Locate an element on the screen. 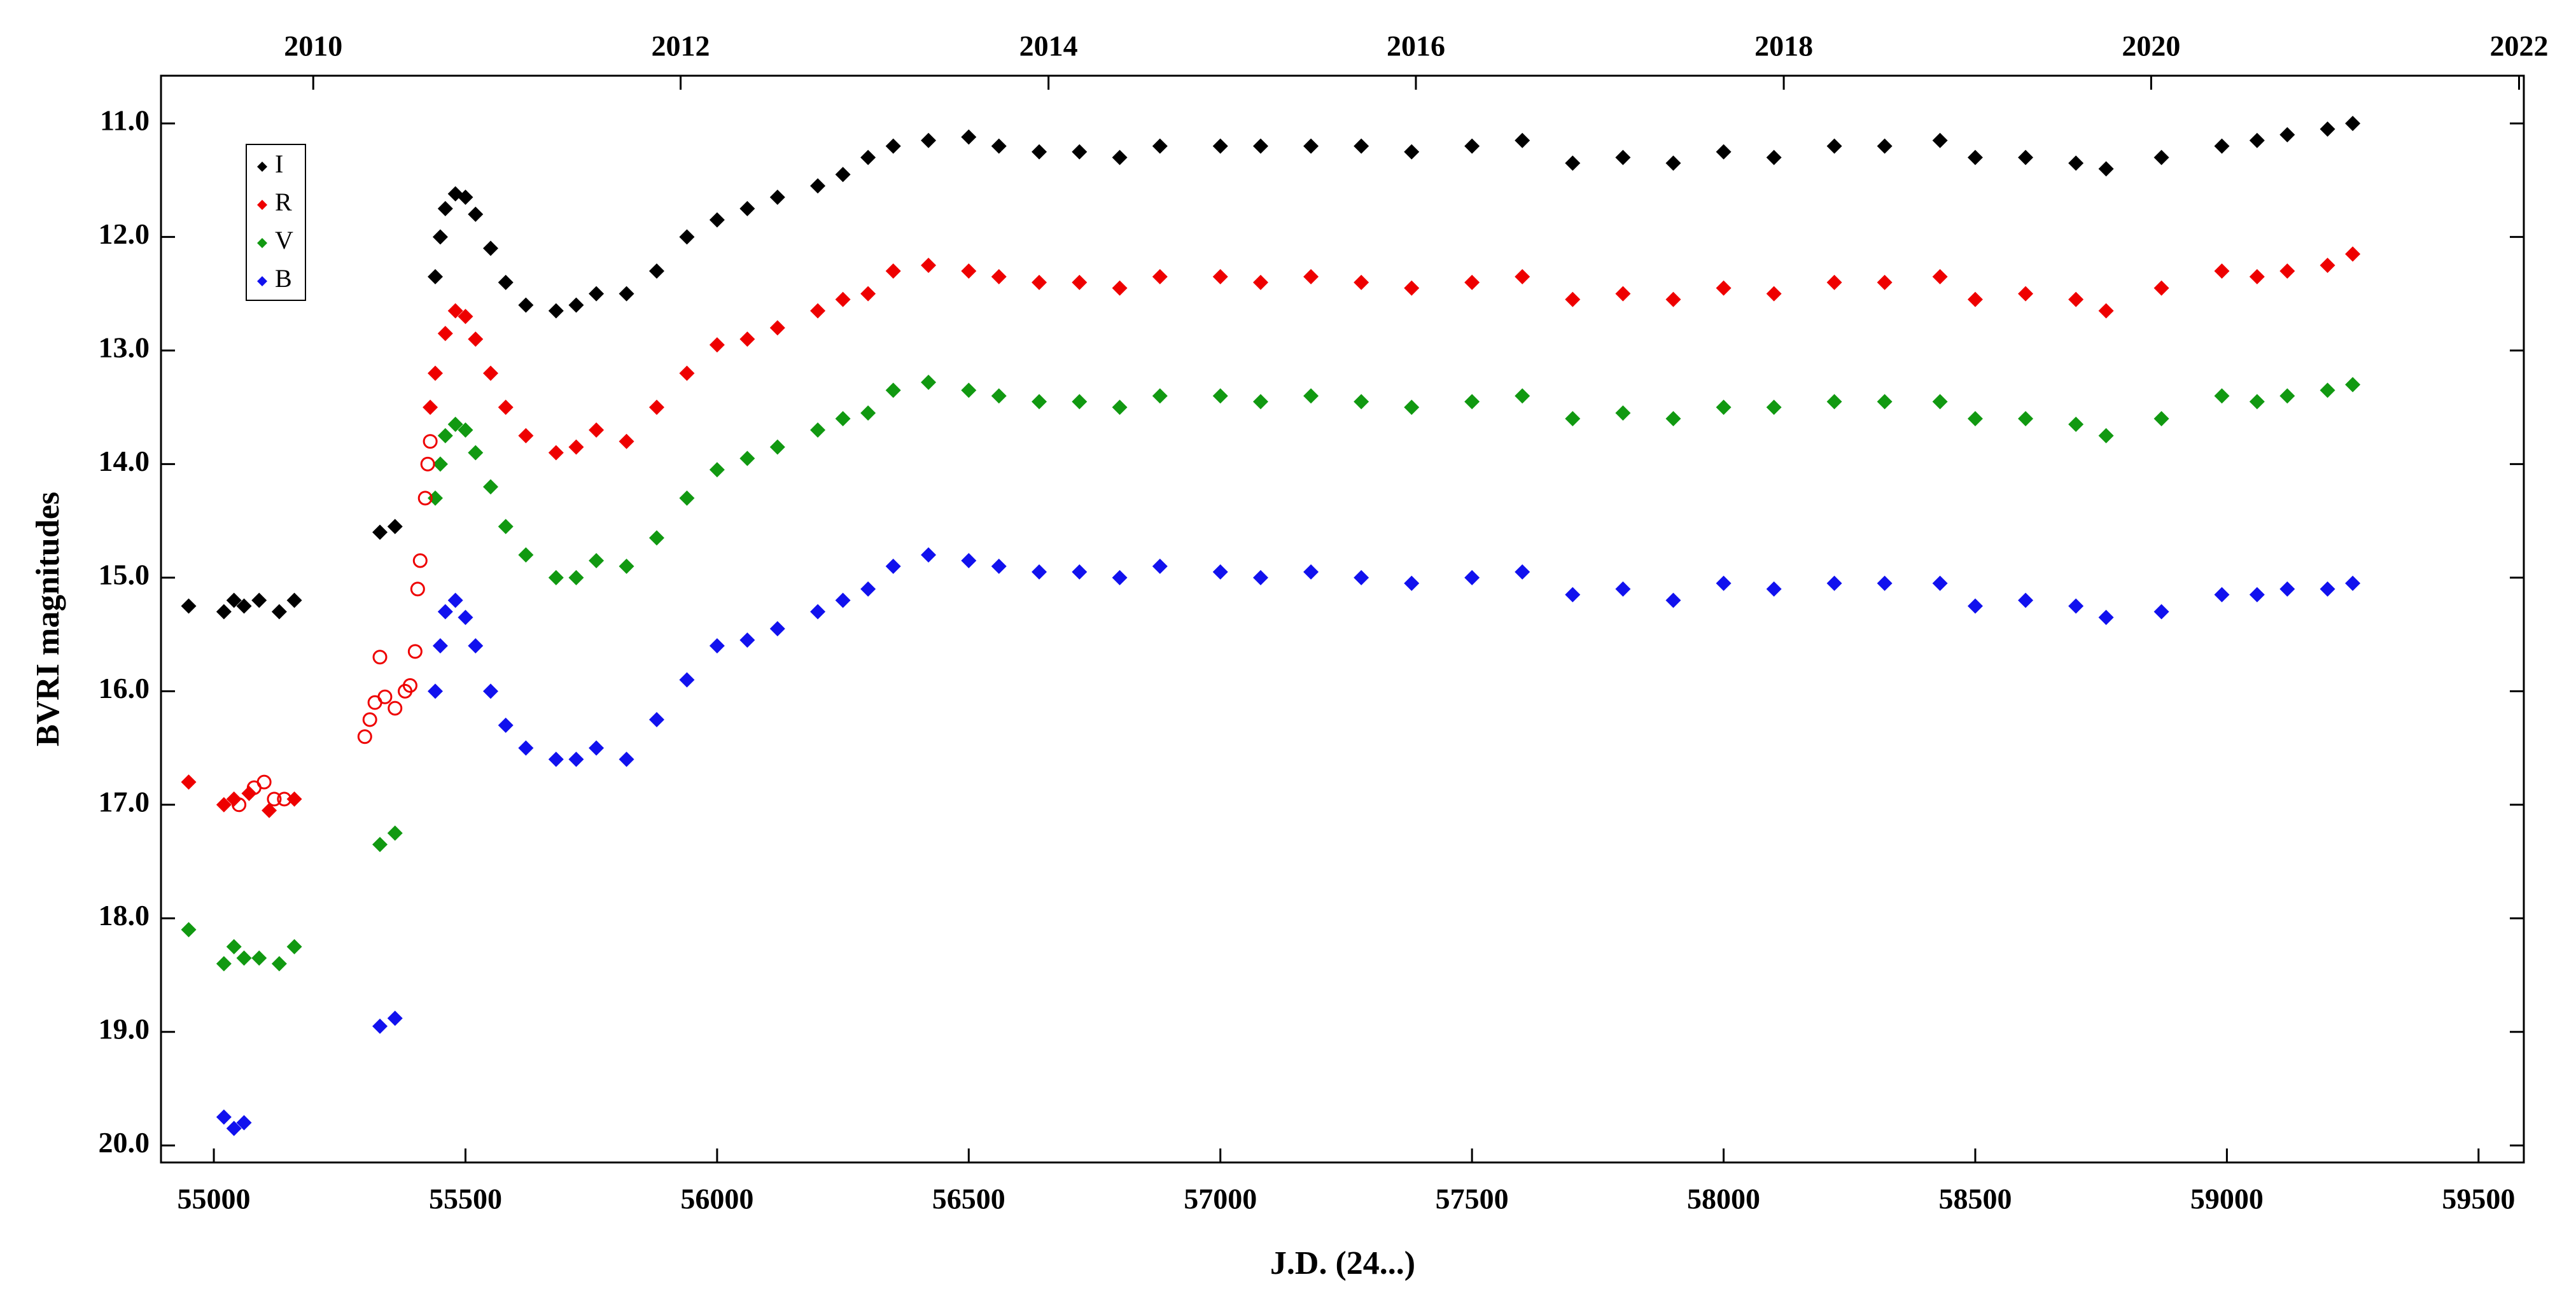 Image resolution: width=2576 pixels, height=1298 pixels. y-tick-label: 12.0 is located at coordinates (124, 234).